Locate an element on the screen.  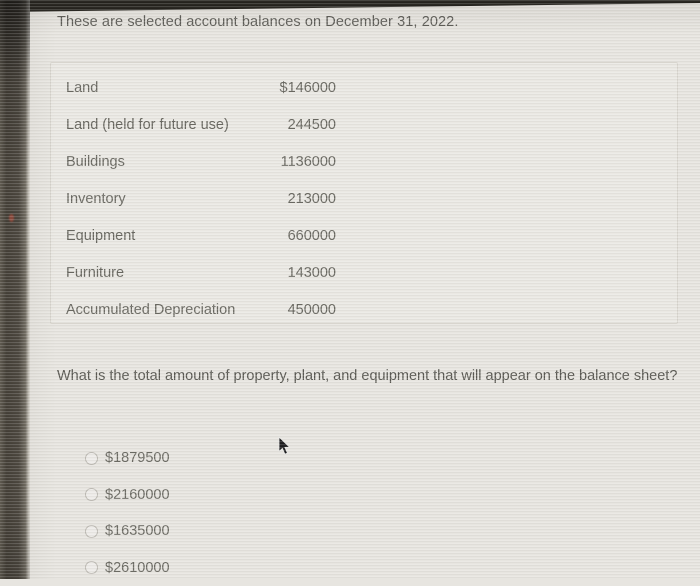
table-row: Inventory 213000 is located at coordinates (364, 198).